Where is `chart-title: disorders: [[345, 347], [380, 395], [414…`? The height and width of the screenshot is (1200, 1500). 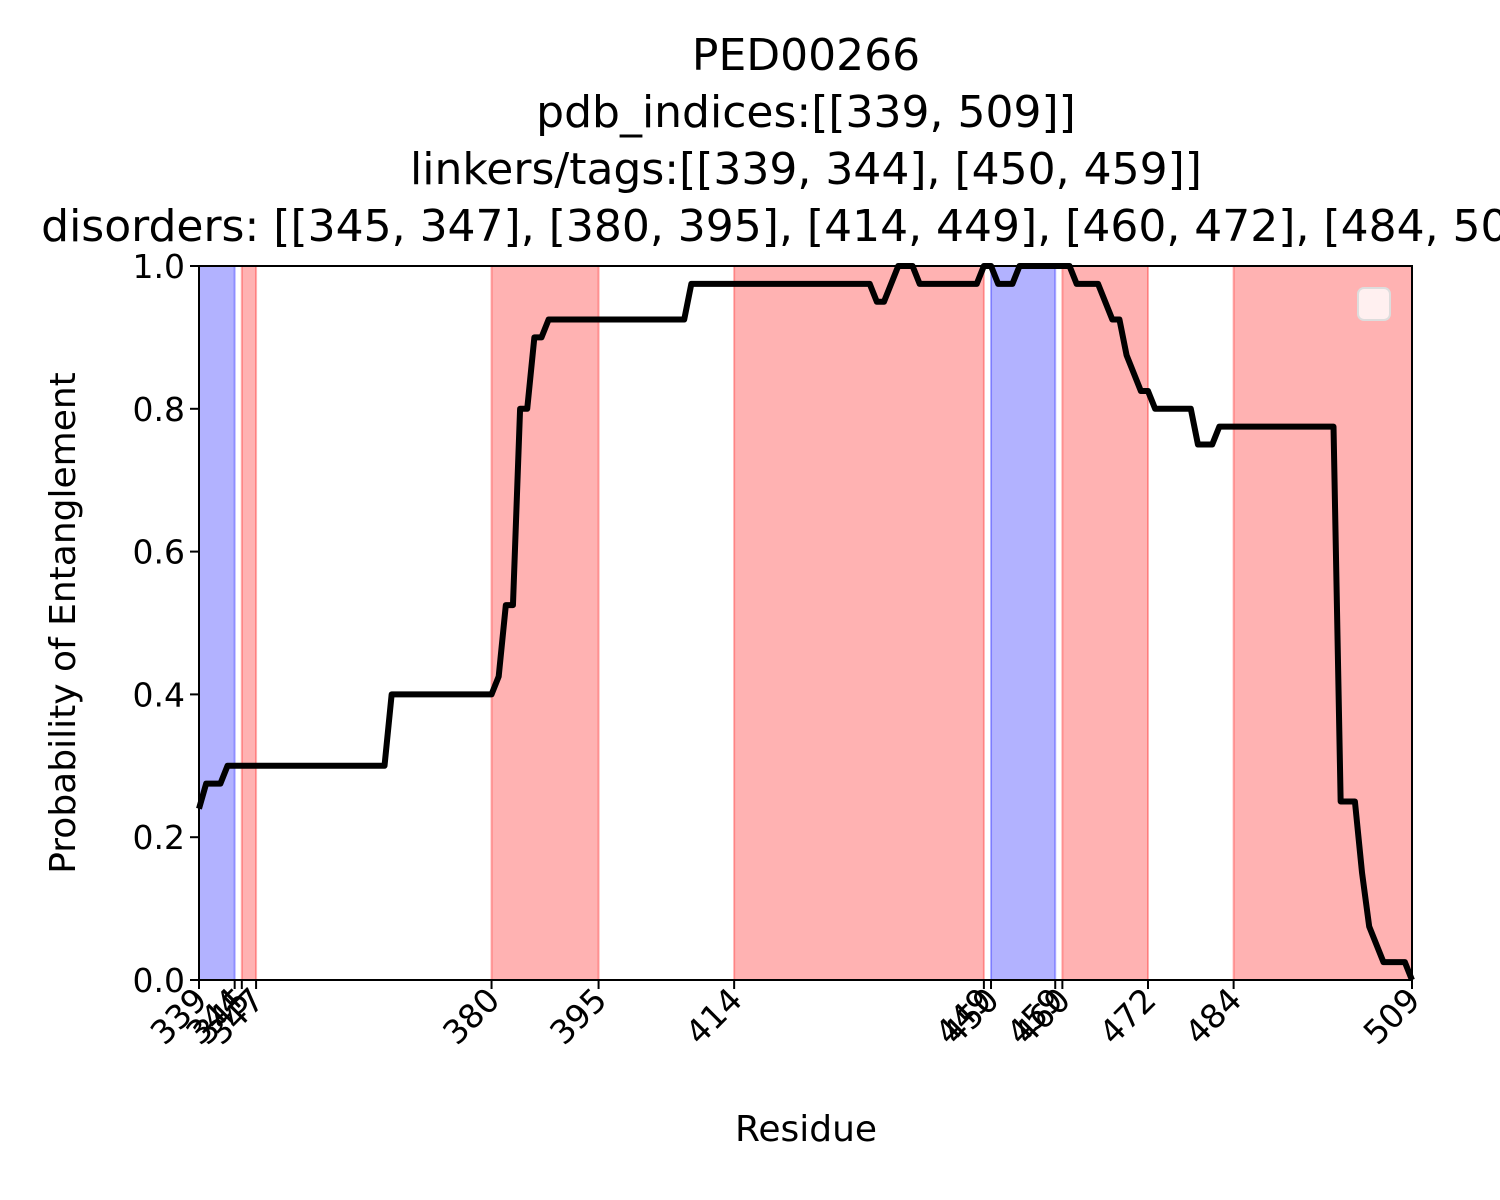
chart-title: disorders: [[345, 347], [380, 395], [414… is located at coordinates (770, 226).